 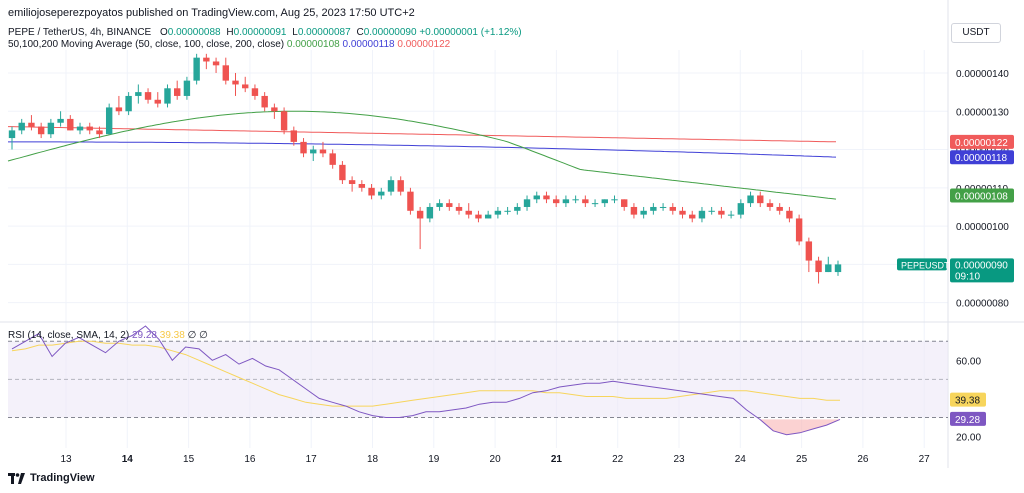 What do you see at coordinates (295, 32) in the screenshot?
I see `low-label: L` at bounding box center [295, 32].